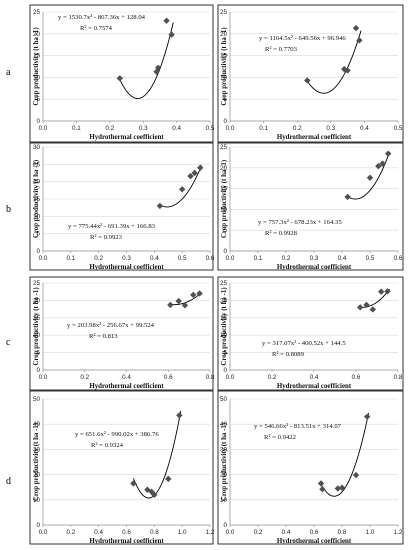  I want to click on r-squared-label: R² = 0.7574, so click(96, 28).